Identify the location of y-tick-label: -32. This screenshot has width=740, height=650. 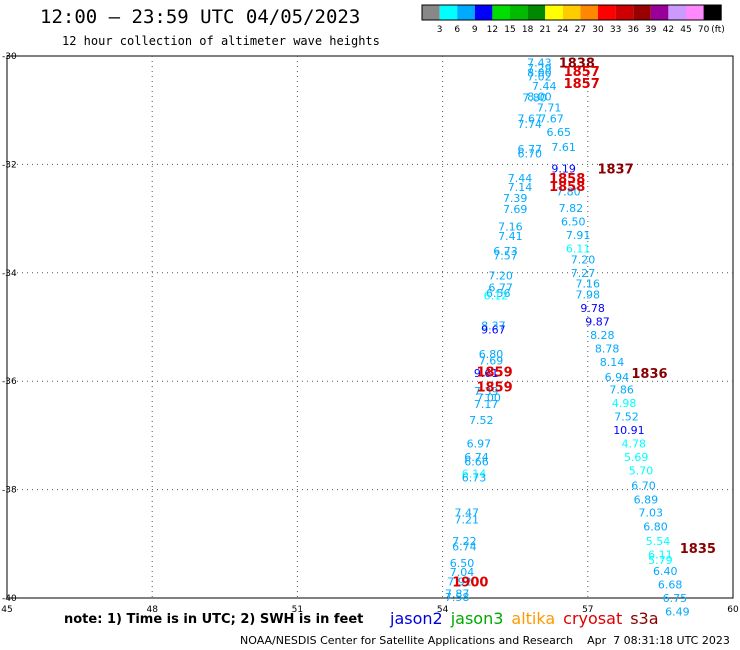
(9, 165).